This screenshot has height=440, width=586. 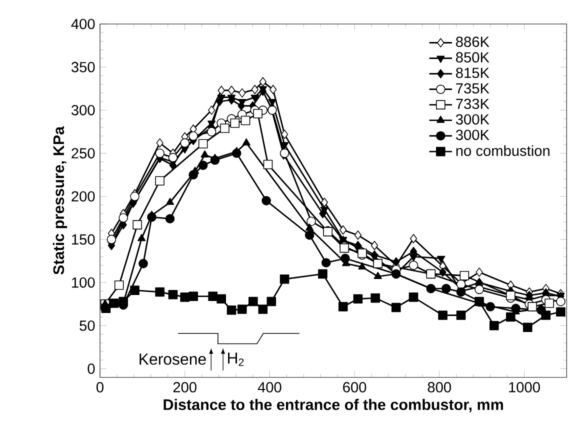 What do you see at coordinates (83, 153) in the screenshot?
I see `y-tick-label: 250` at bounding box center [83, 153].